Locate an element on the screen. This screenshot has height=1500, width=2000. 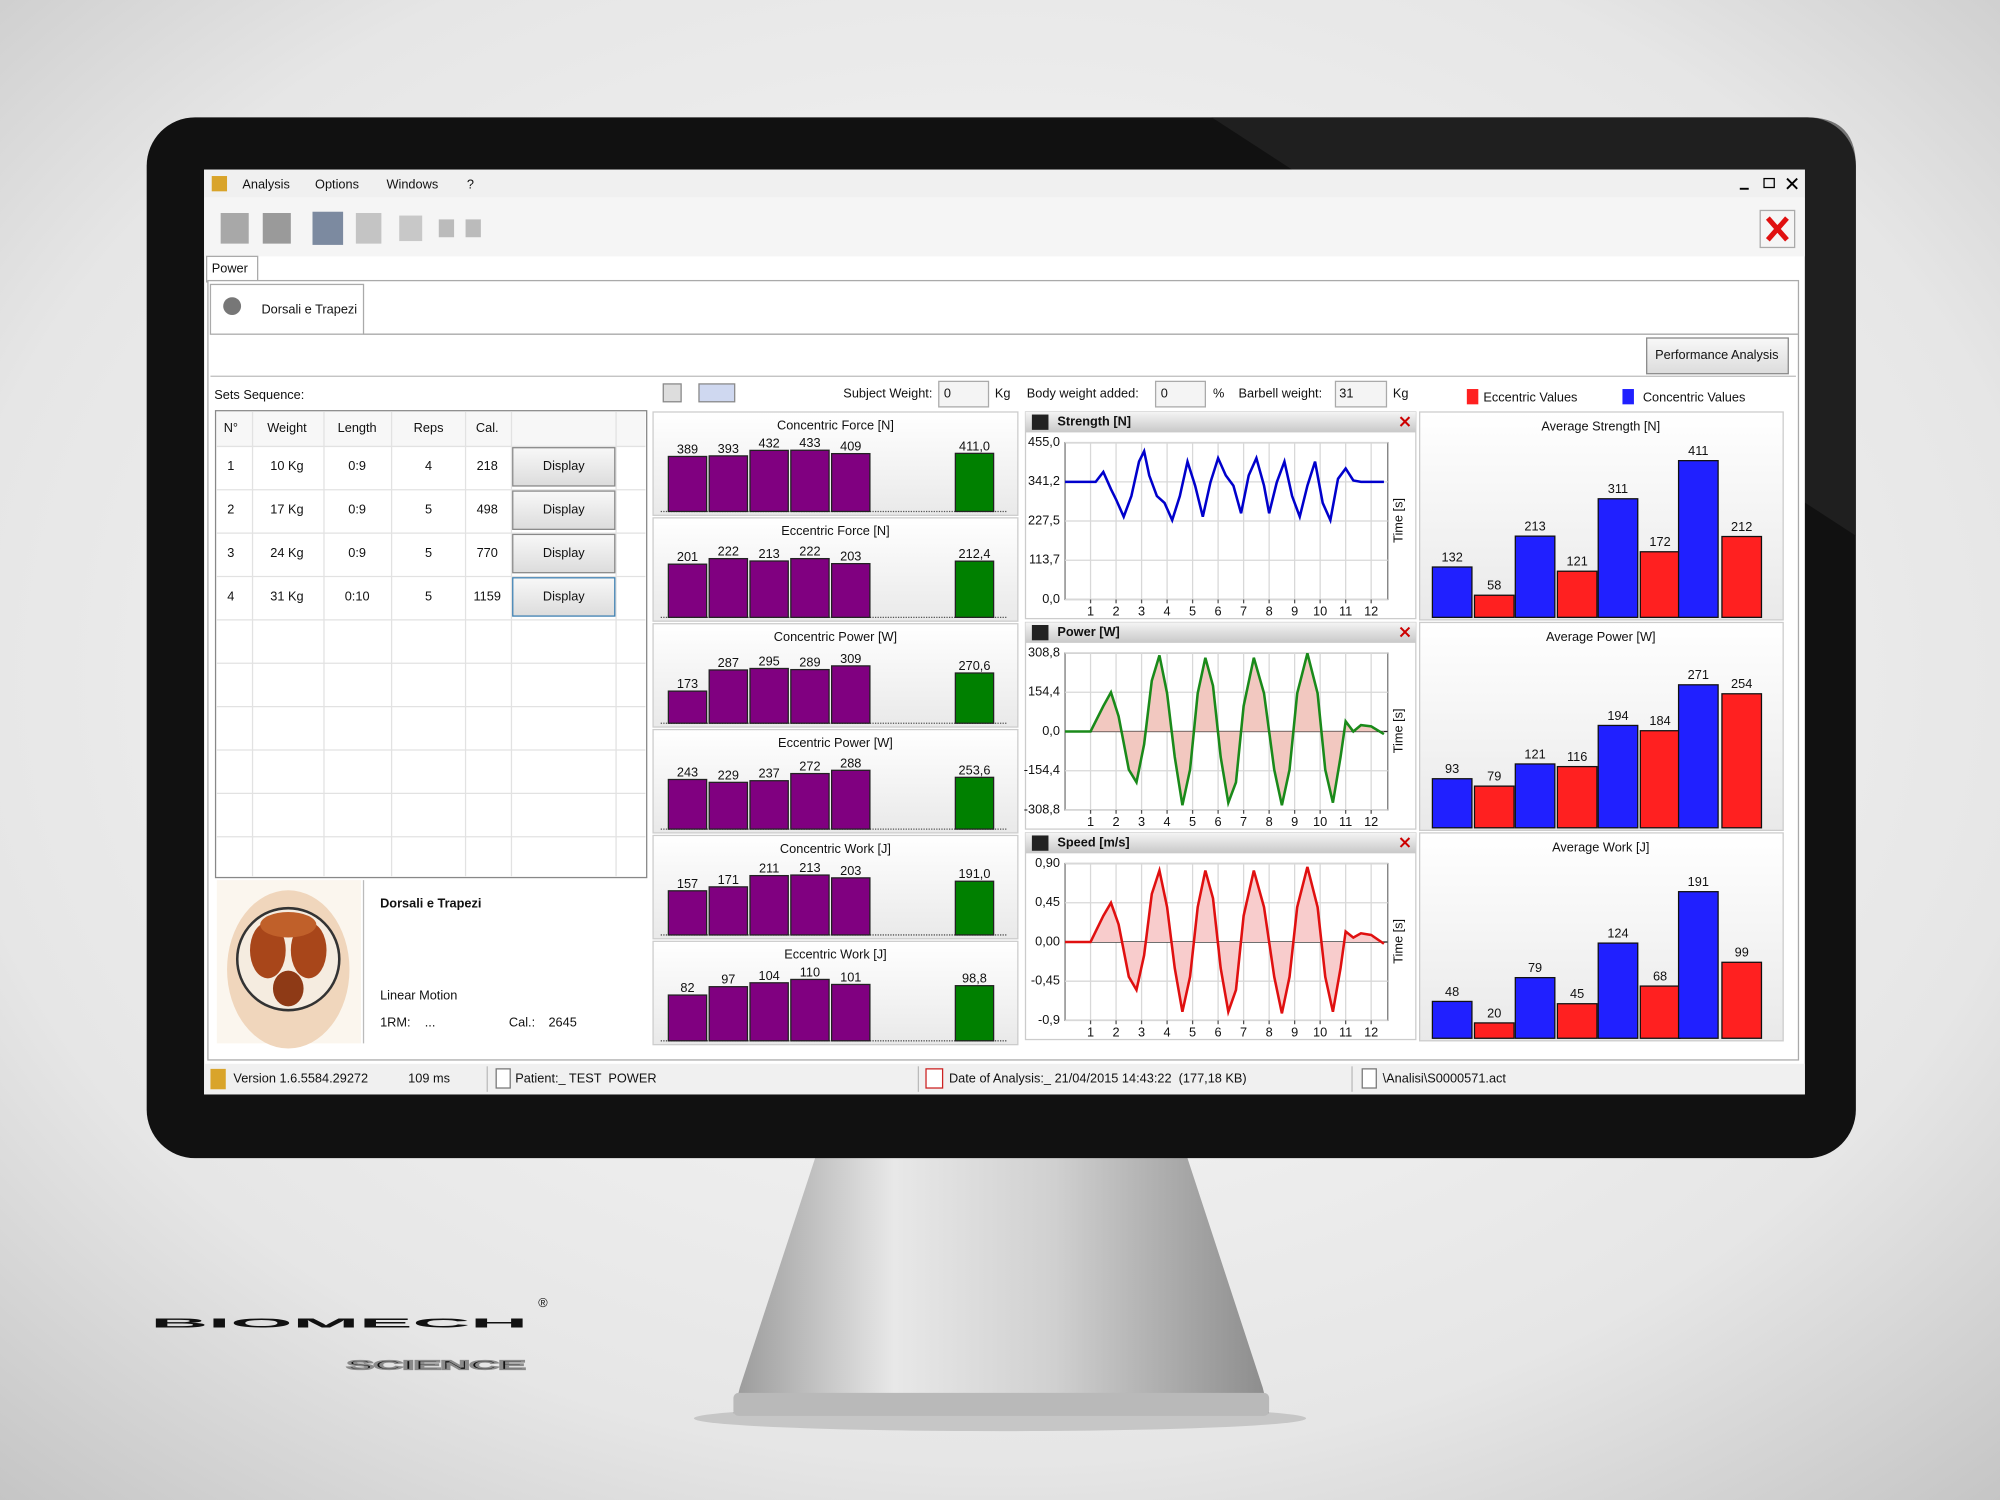
table-cell: 0:10 is located at coordinates (357, 595).